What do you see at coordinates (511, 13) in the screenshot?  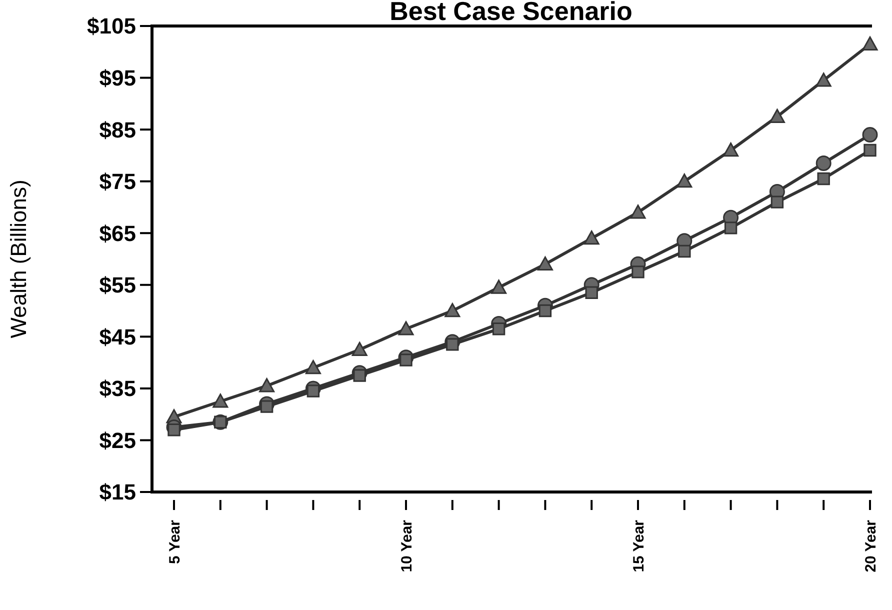 I see `chart-title: Best Case Scenario` at bounding box center [511, 13].